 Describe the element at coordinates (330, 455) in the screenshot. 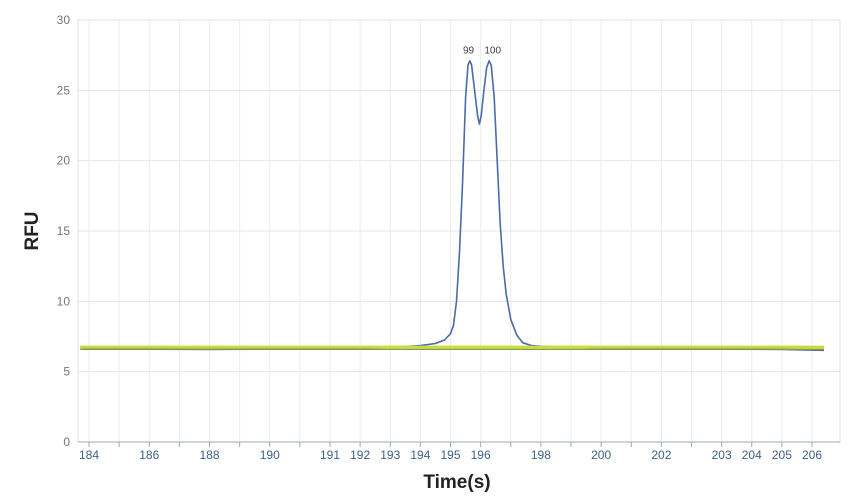

I see `x-tick-label: 191` at that location.